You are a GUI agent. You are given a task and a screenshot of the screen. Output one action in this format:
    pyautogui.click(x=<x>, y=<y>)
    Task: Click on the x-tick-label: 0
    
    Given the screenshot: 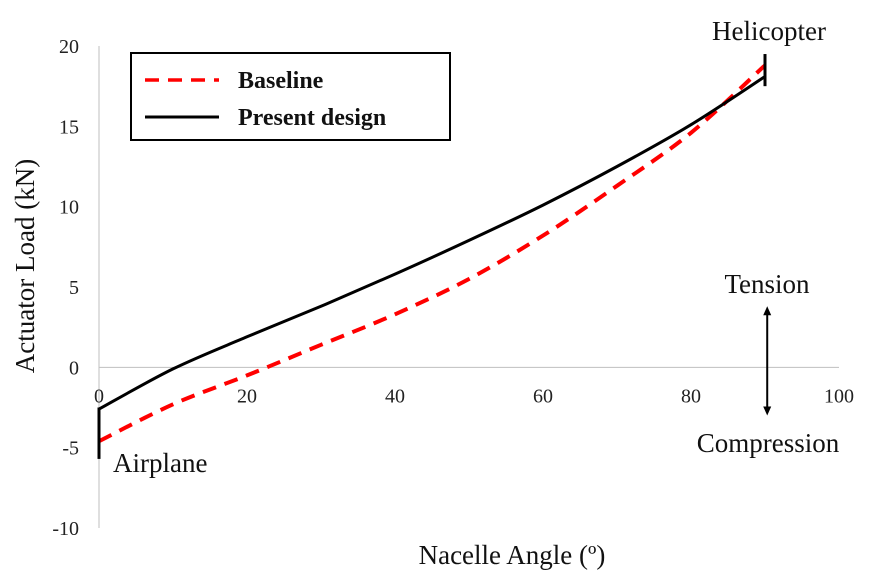 What is the action you would take?
    pyautogui.click(x=99, y=396)
    